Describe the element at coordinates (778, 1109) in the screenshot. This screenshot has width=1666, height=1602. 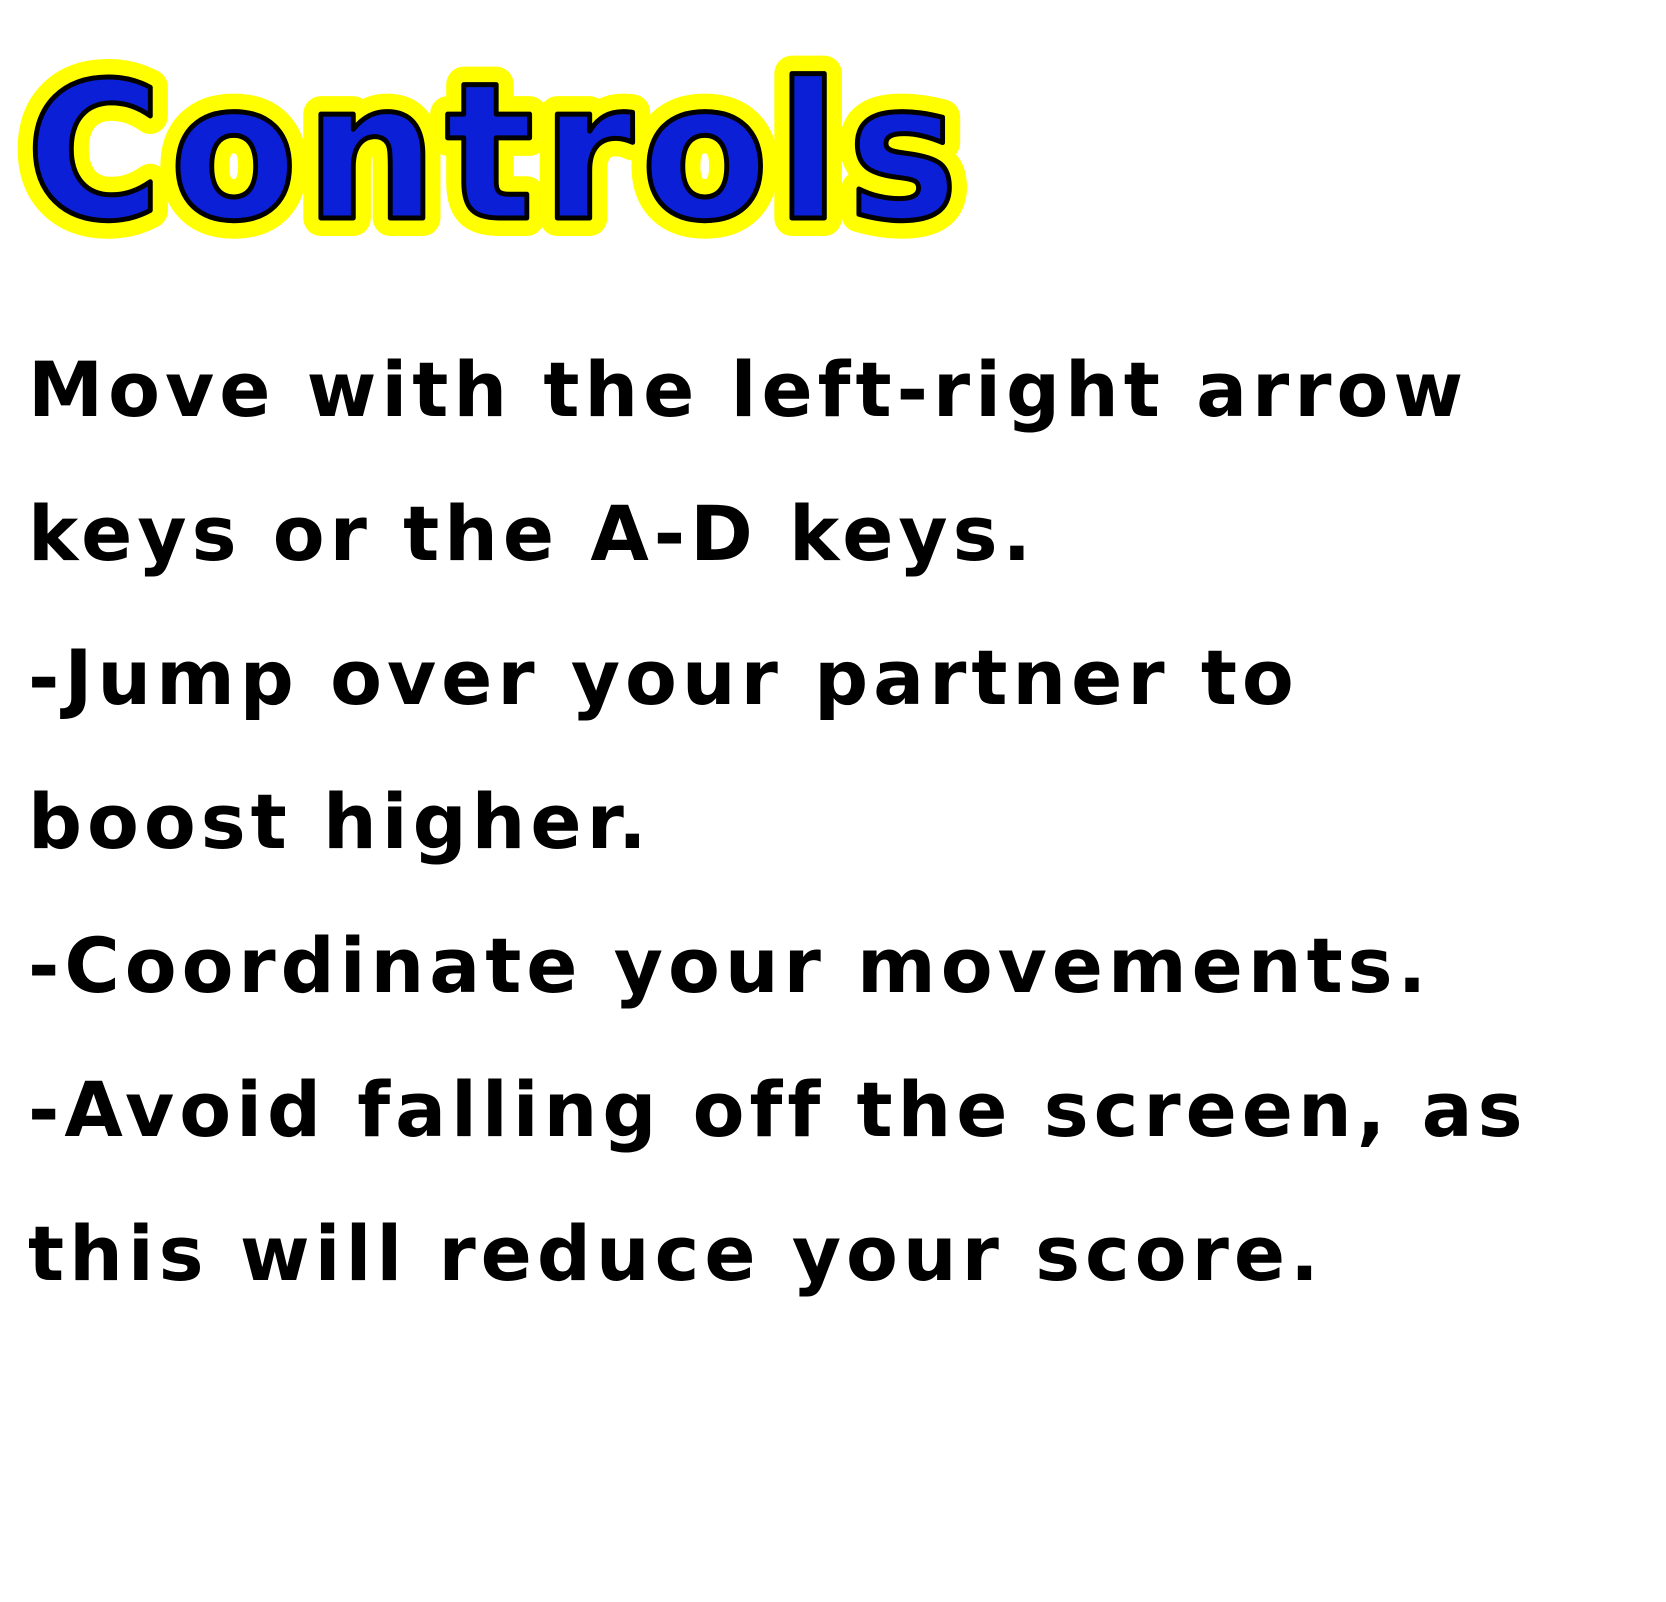
I see `instruction-line: -Avoid falling off the screen, as` at that location.